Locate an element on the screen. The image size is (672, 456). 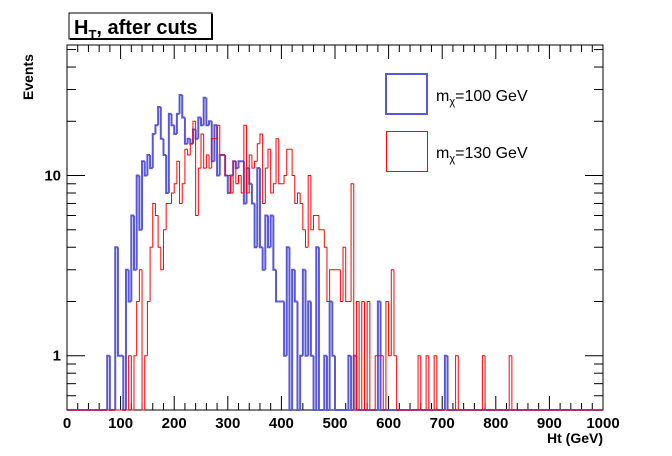
x-tick-label: 800 is located at coordinates (495, 423).